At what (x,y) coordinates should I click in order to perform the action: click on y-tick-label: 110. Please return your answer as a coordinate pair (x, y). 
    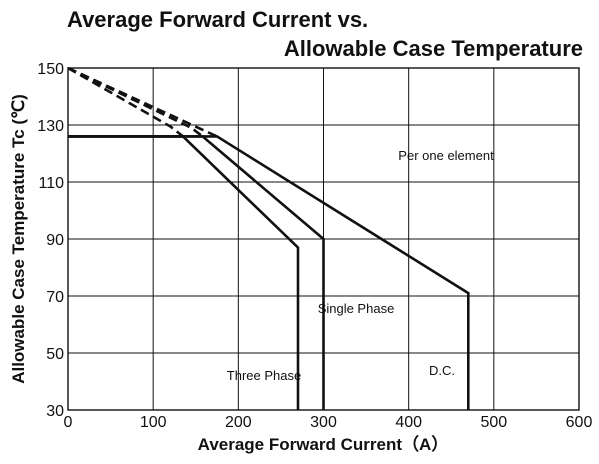
    Looking at the image, I should click on (51, 183).